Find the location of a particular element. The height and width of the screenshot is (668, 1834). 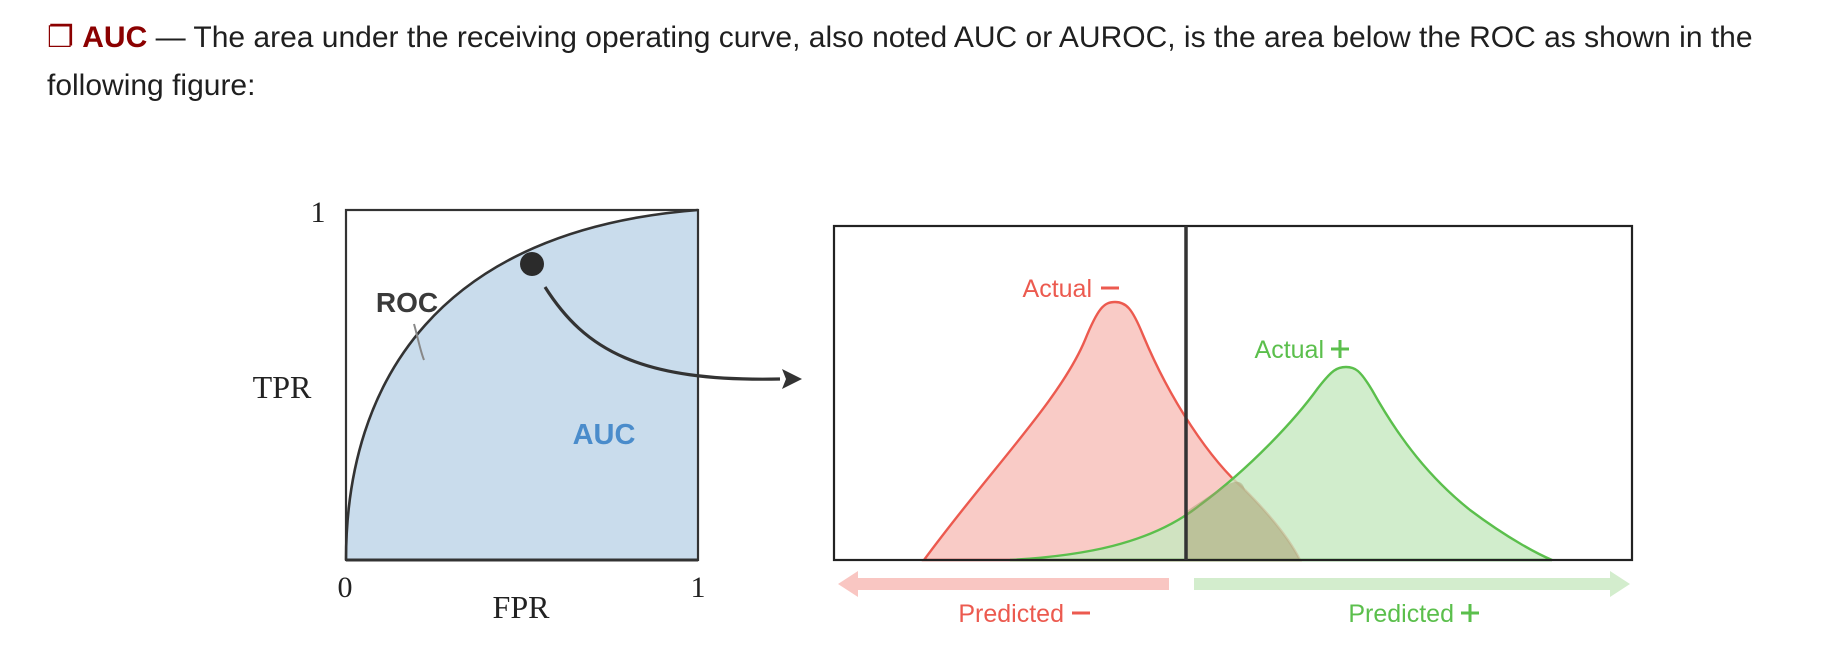

checkbox-icon: ❐ is located at coordinates (60, 37).